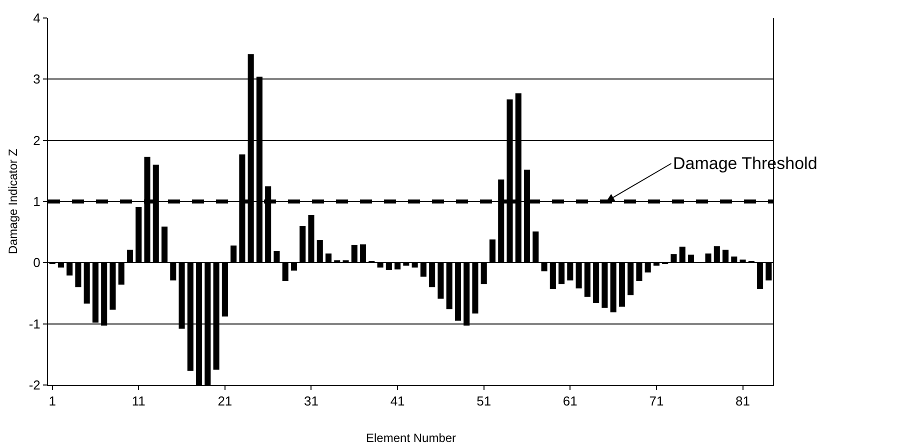 The width and height of the screenshot is (905, 443). Describe the element at coordinates (484, 401) in the screenshot. I see `x-tick-label: 51` at that location.